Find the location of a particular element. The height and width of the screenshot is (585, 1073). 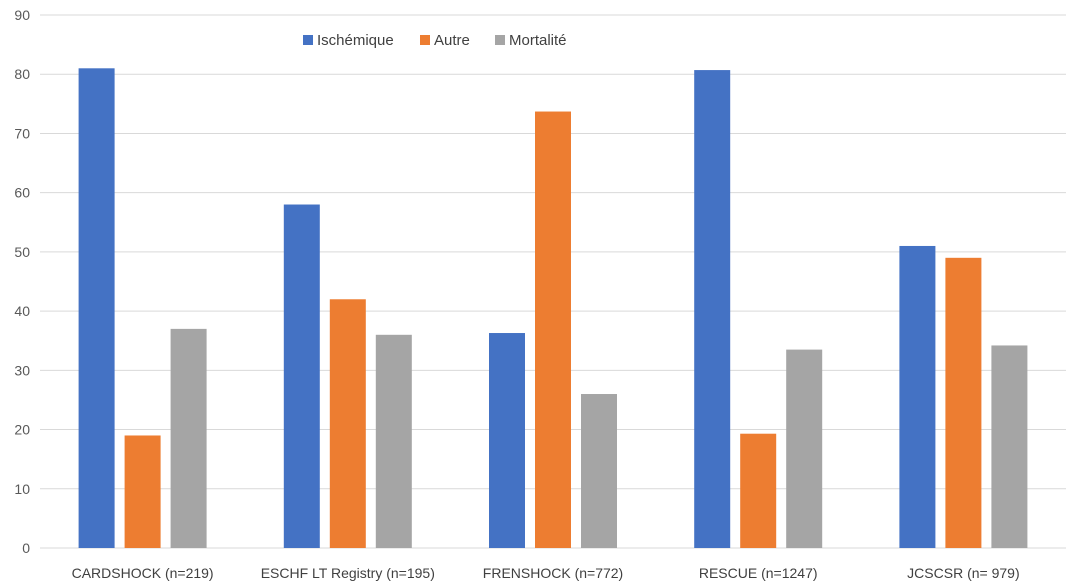

x-category-label: ESCHF LT Registry (n=195) is located at coordinates (348, 573).